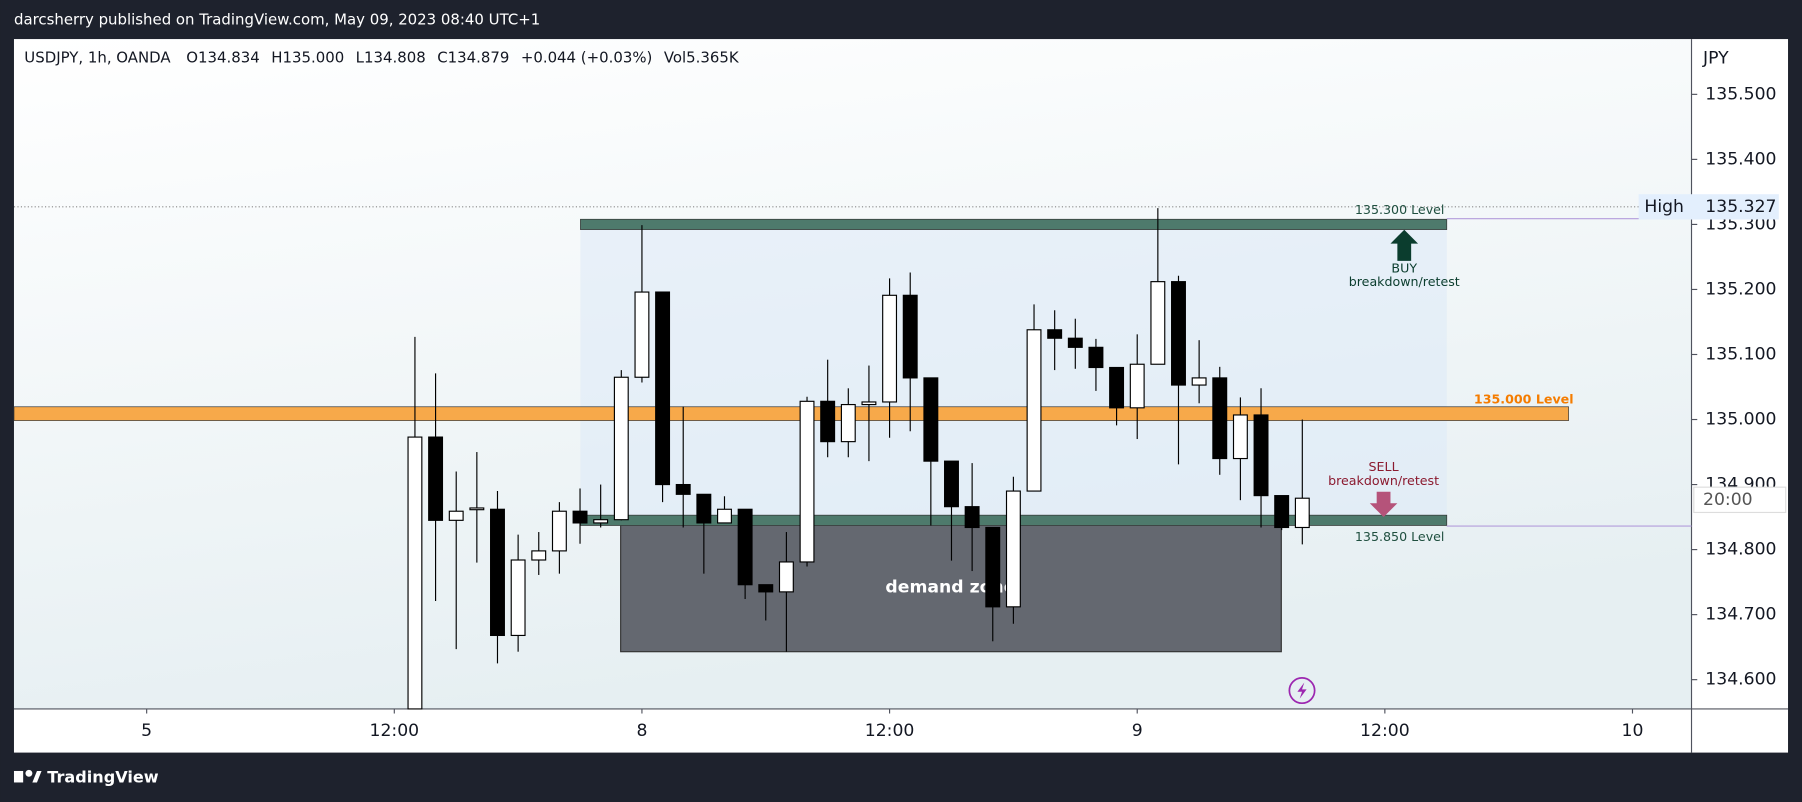 Image resolution: width=1802 pixels, height=802 pixels. I want to click on sell-note: breakdown/retest, so click(1383, 480).